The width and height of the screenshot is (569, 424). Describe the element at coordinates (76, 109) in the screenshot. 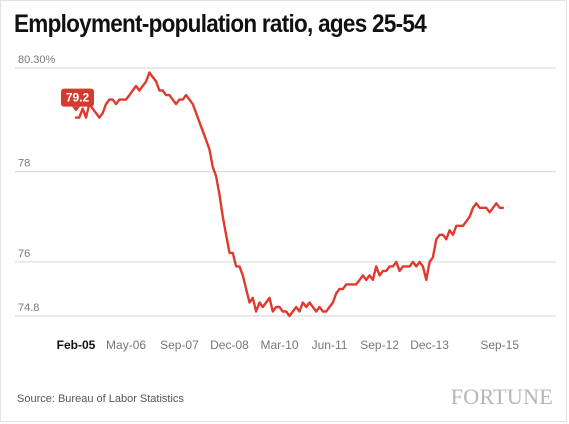

I see `callout-pointer` at that location.